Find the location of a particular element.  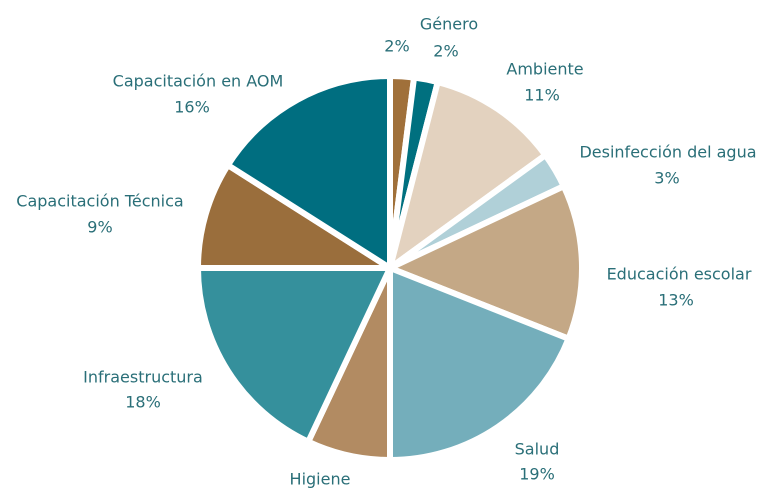

slice-label: Capacitación en AOM is located at coordinates (198, 81).